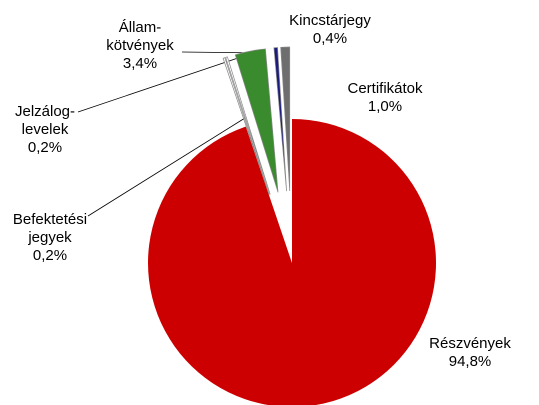 The height and width of the screenshot is (405, 539). What do you see at coordinates (50, 228) in the screenshot?
I see `category-label: Befektetési jegyek` at bounding box center [50, 228].